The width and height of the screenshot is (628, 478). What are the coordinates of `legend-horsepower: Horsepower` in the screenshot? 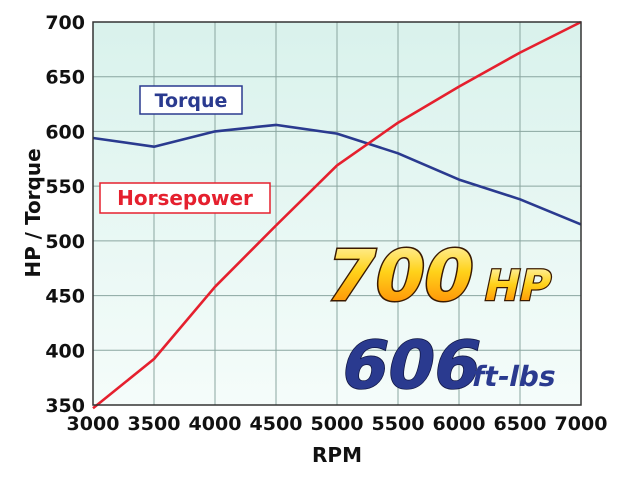 It's located at (185, 198).